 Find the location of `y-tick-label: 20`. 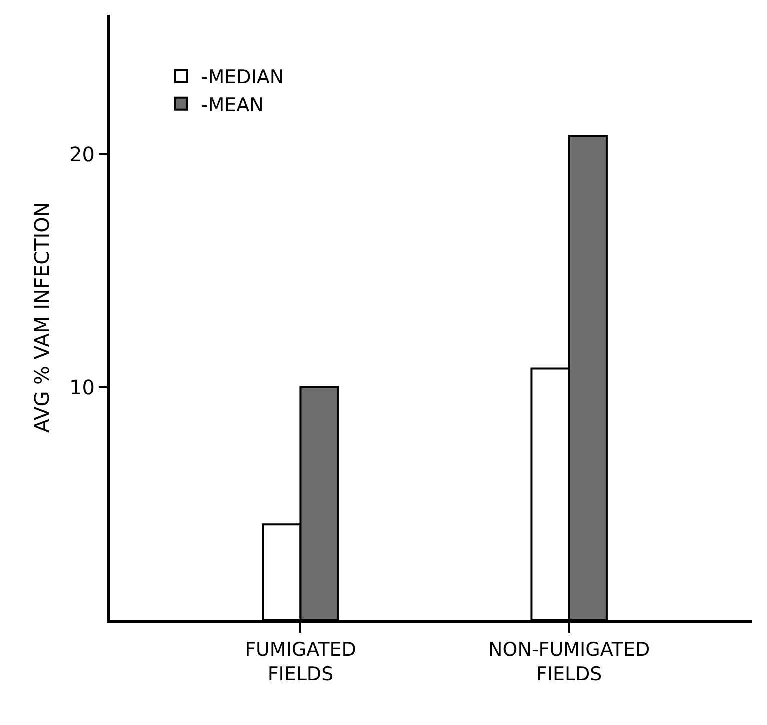

y-tick-label: 20 is located at coordinates (82, 154).